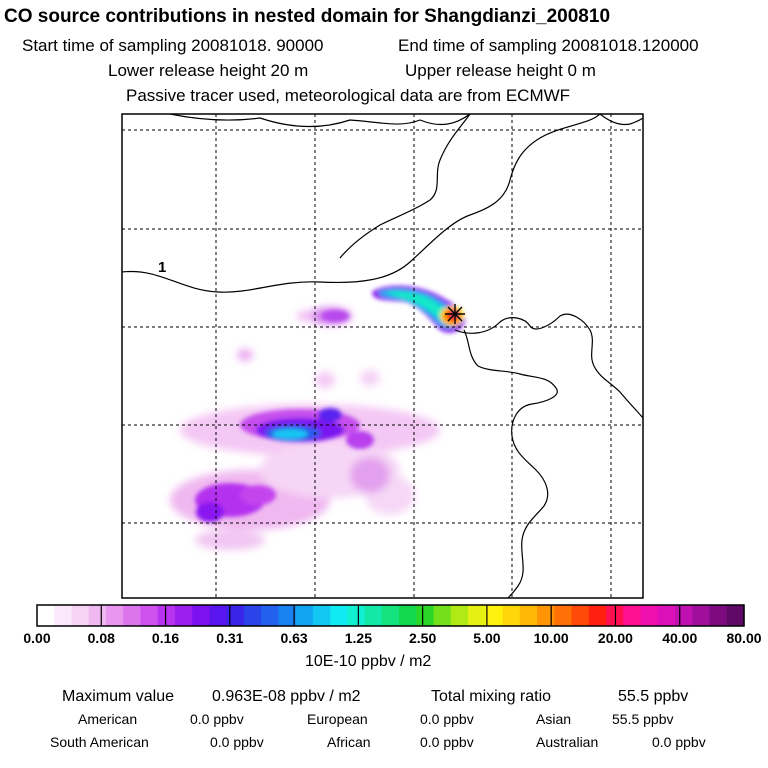  What do you see at coordinates (653, 696) in the screenshot?
I see `total-mixing-value: 55.5 ppbv` at bounding box center [653, 696].